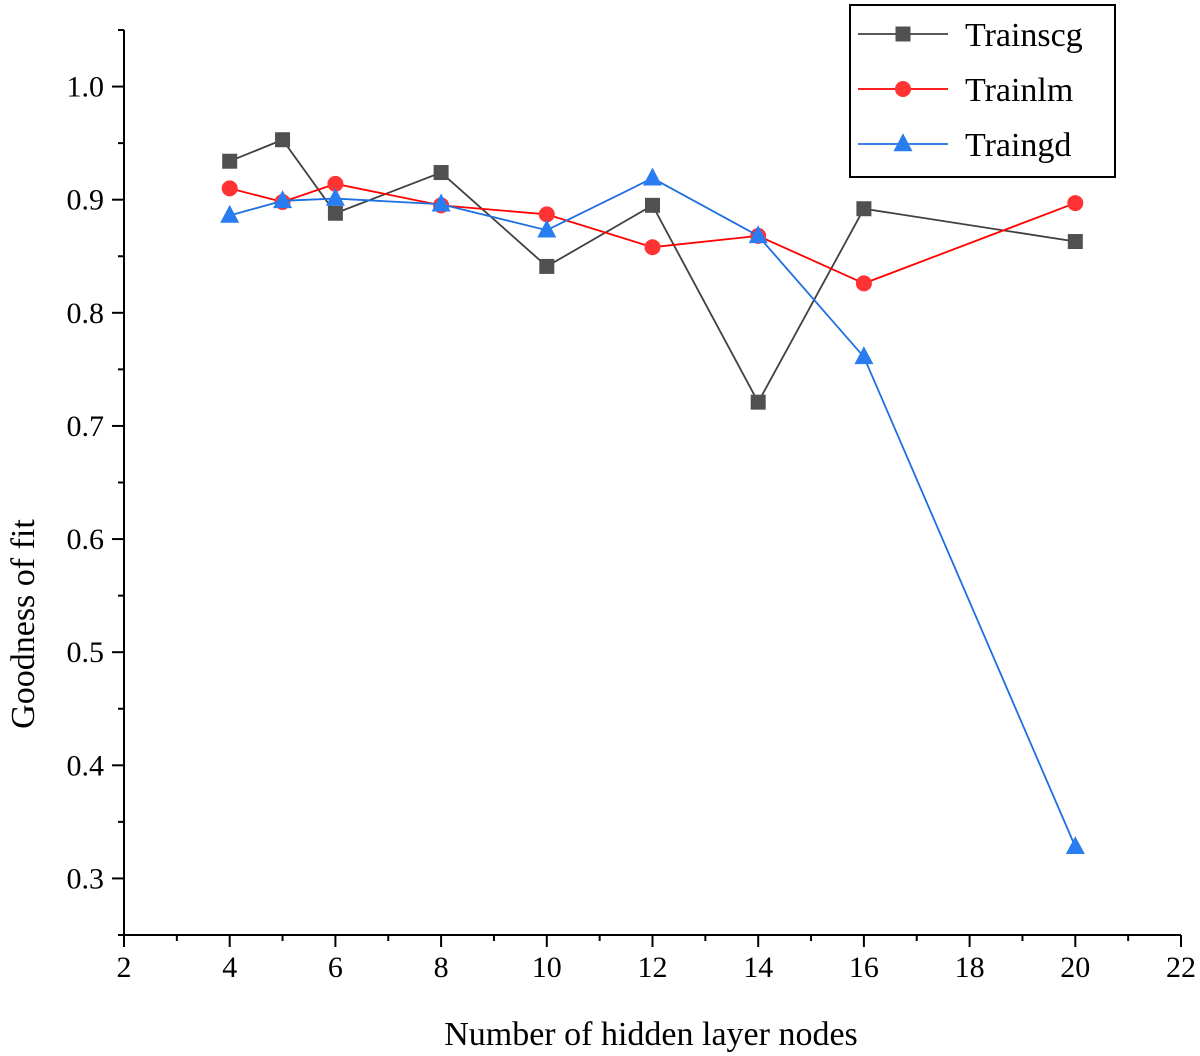 This screenshot has width=1200, height=1056. What do you see at coordinates (23, 624) in the screenshot?
I see `y-axis-title: Goodness of fit` at bounding box center [23, 624].